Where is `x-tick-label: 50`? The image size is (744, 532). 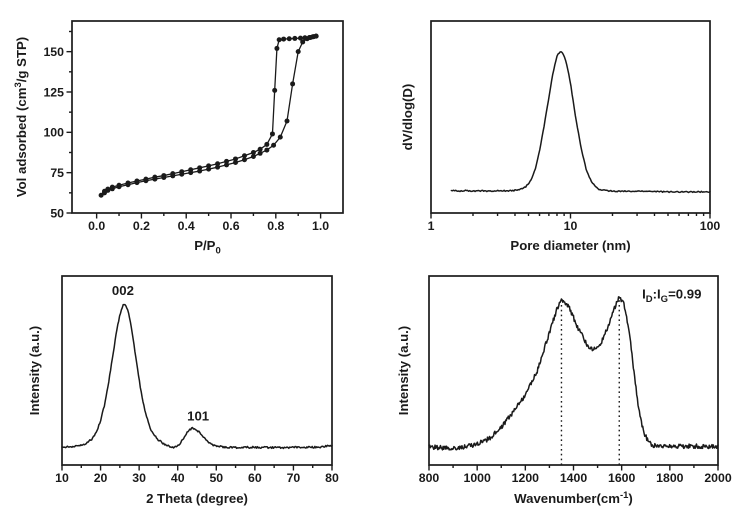
x-tick-label: 50 is located at coordinates (216, 478).